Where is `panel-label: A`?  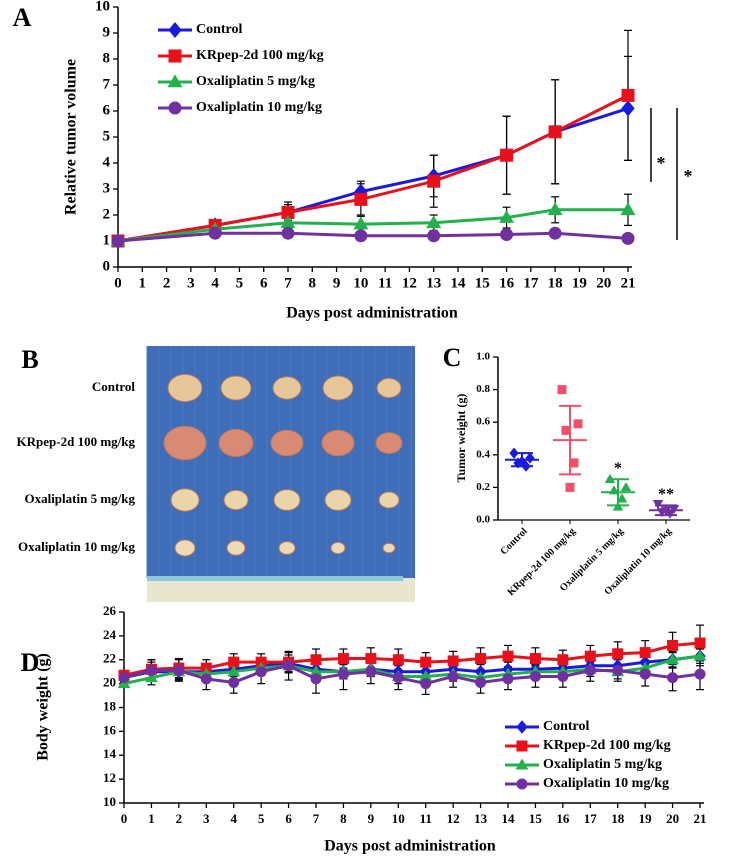
panel-label: A is located at coordinates (22, 17).